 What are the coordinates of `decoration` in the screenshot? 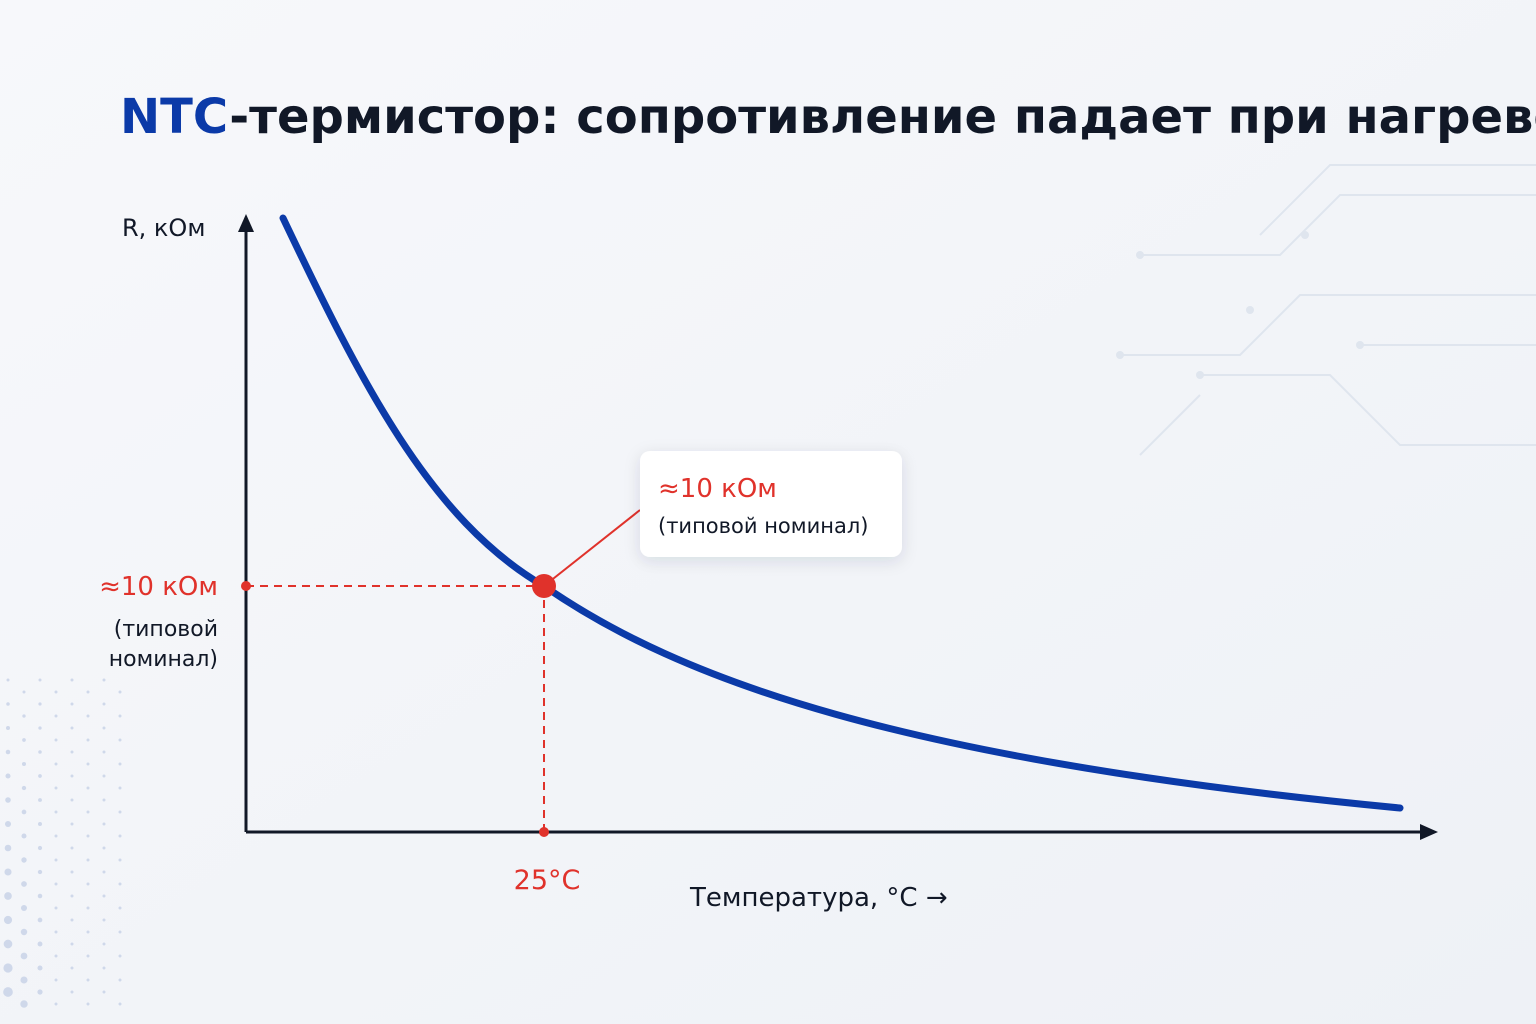 It's located at (1328, 310).